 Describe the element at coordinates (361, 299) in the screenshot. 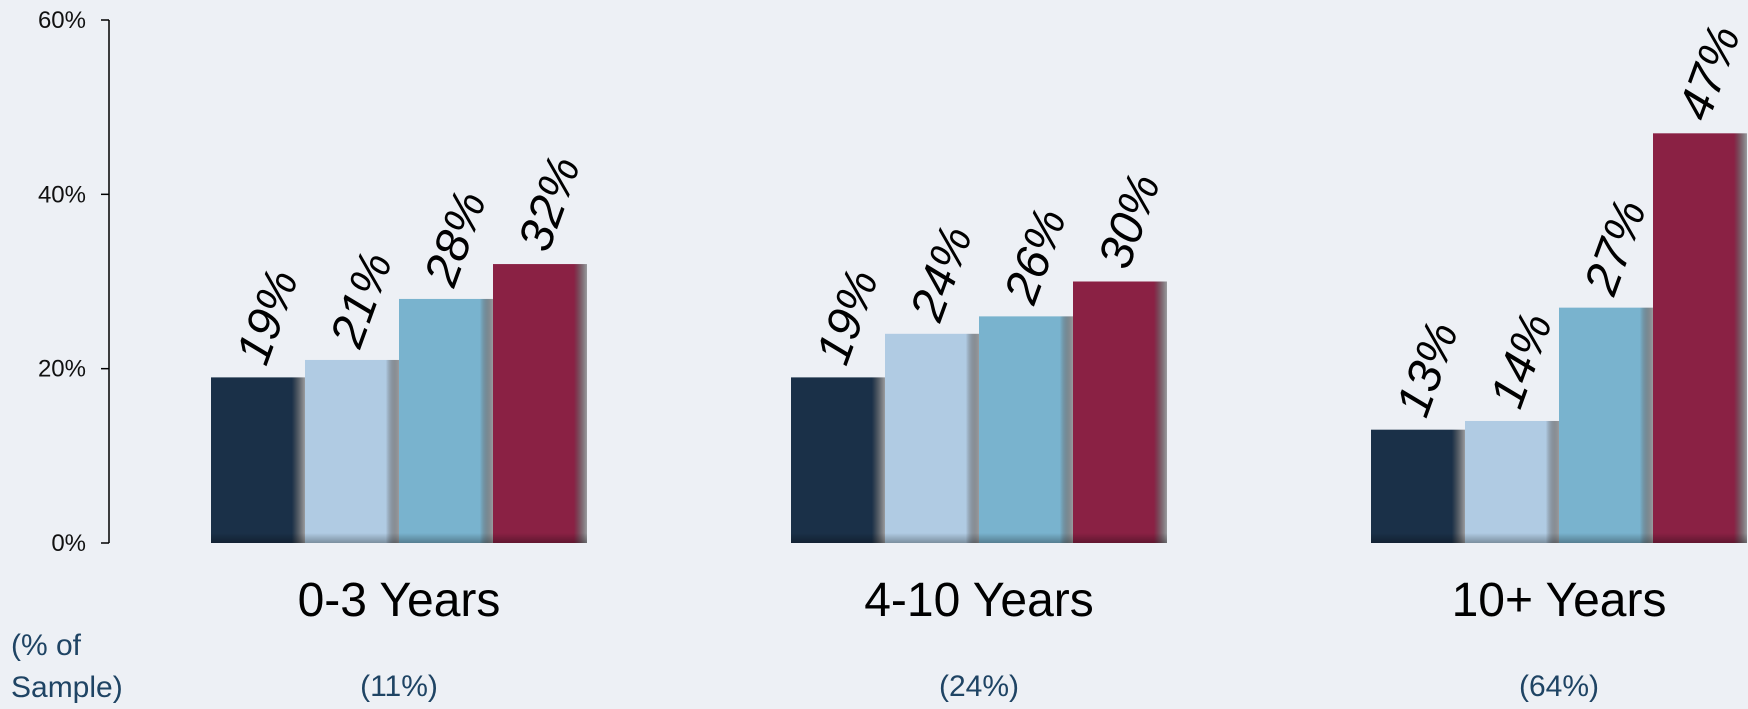

I see `data-label: 21%` at that location.